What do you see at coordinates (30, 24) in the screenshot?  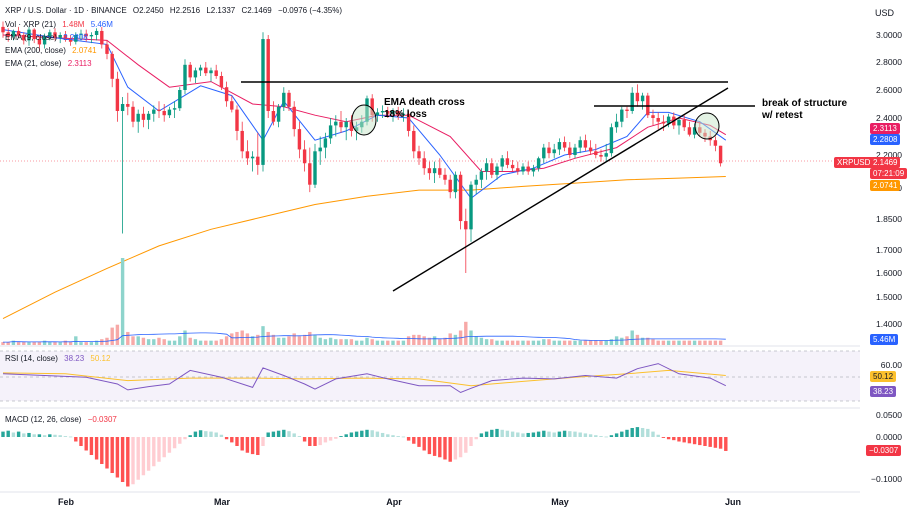 I see `volume-legend-label: Vol · XRP (21)` at bounding box center [30, 24].